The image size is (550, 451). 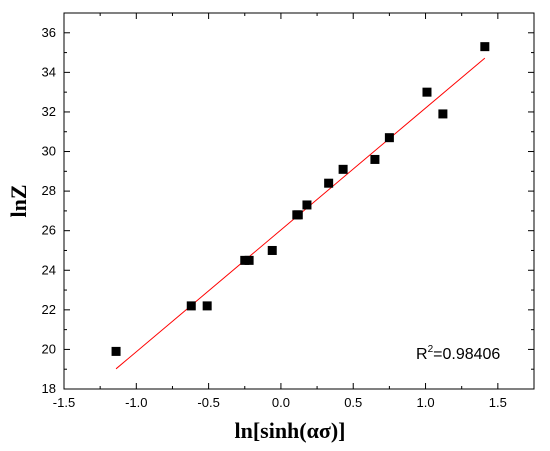 What do you see at coordinates (49, 32) in the screenshot?
I see `y-tick-label: 36` at bounding box center [49, 32].